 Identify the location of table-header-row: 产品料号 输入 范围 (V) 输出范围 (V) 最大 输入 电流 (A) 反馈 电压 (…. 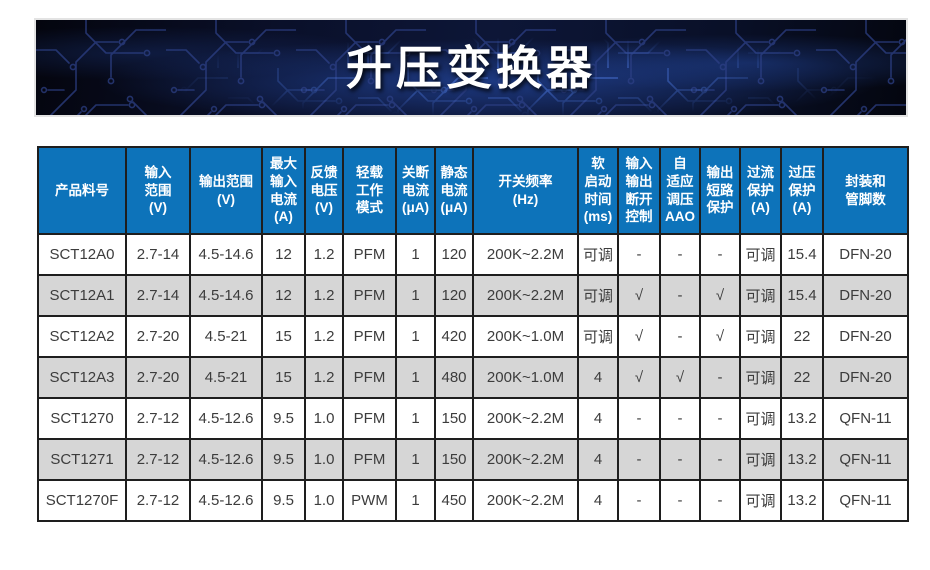
(473, 190).